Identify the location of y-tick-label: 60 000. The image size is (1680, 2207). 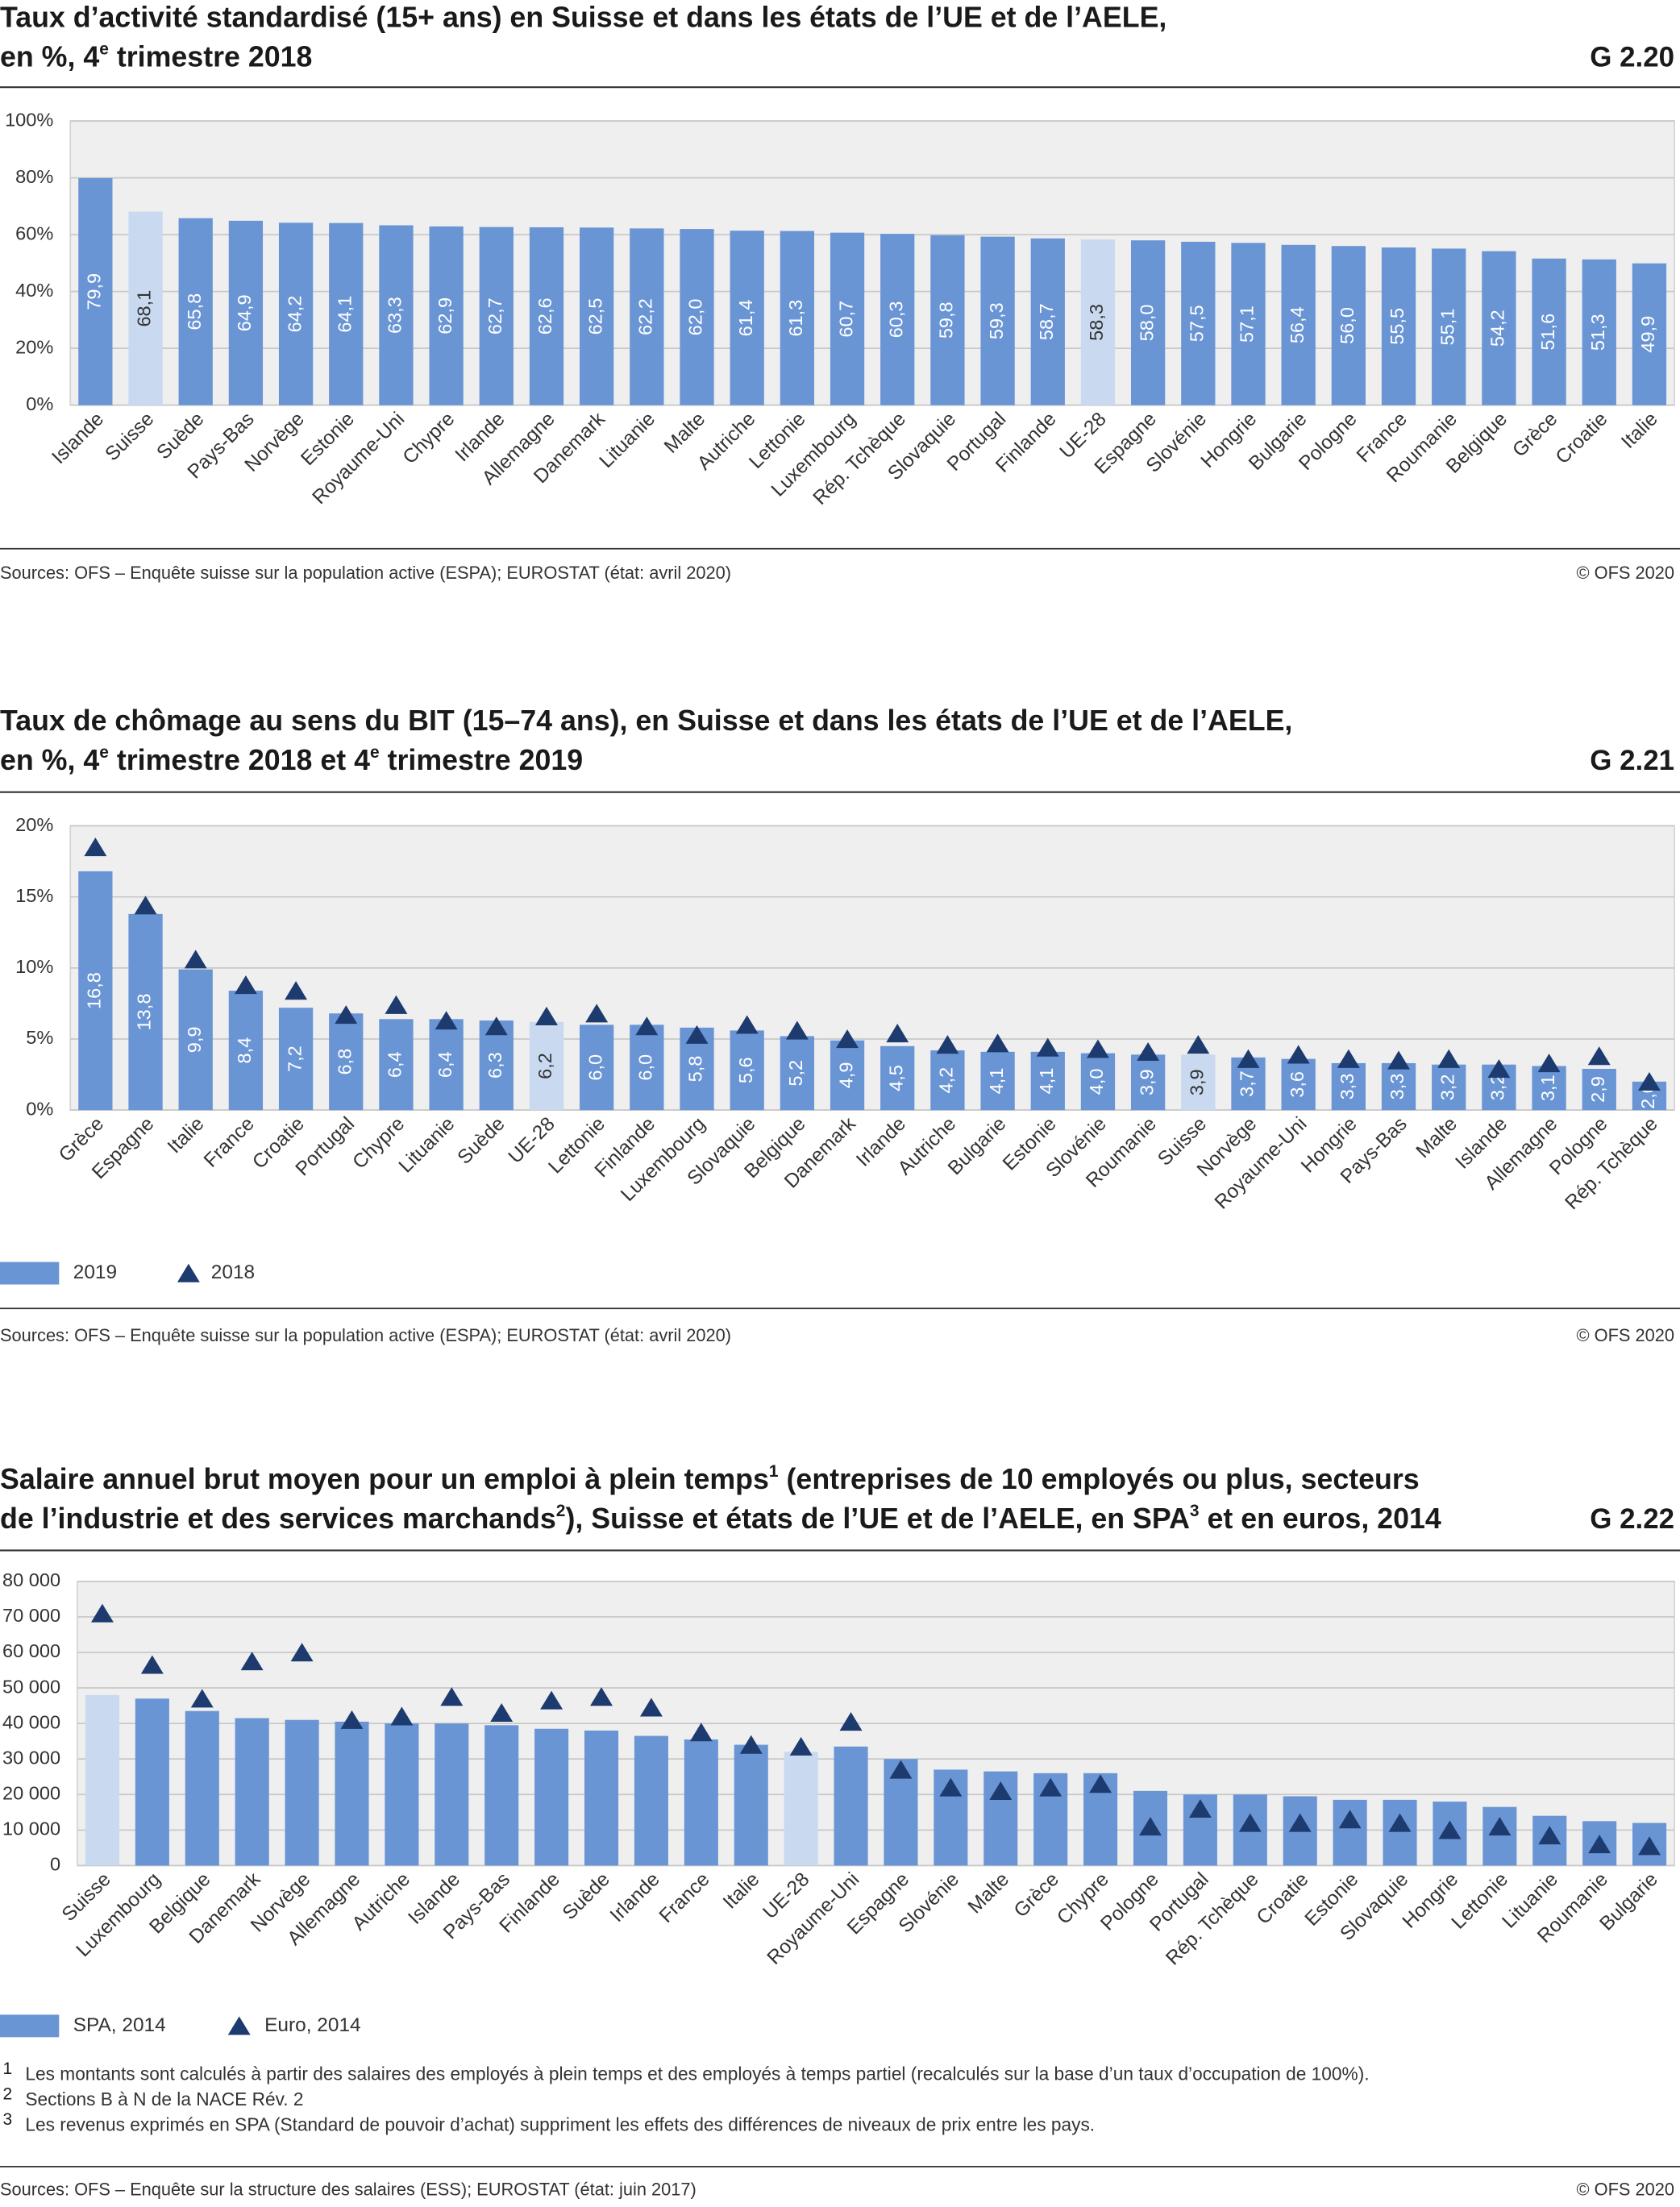
(31, 1650).